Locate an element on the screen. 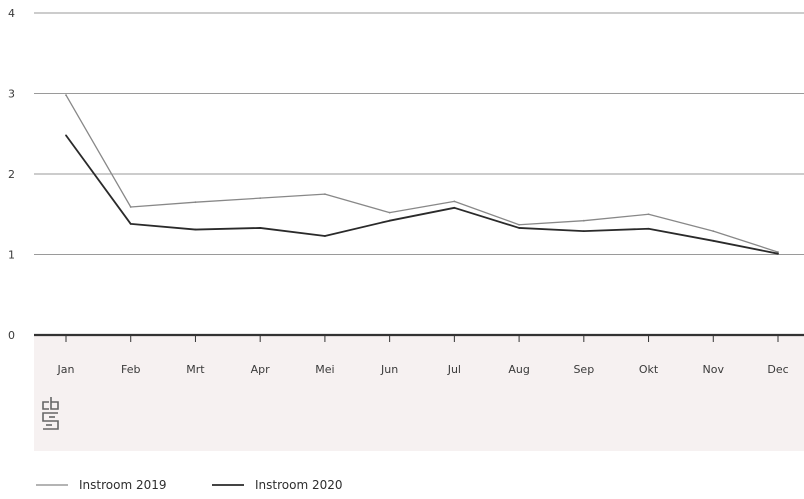 This screenshot has height=499, width=804. x-tick-label: Apr is located at coordinates (261, 369).